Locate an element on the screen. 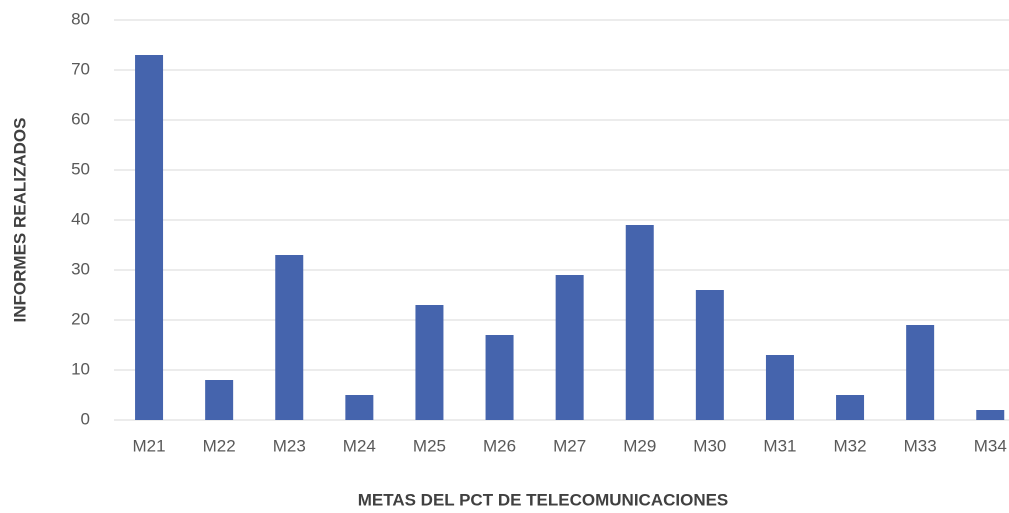 The height and width of the screenshot is (513, 1009). x-tick-label: M22 is located at coordinates (219, 445).